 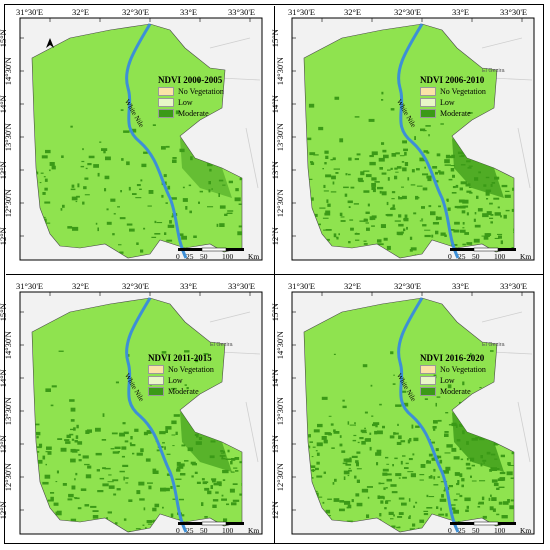 What do you see at coordinates (81, 12) in the screenshot?
I see `longitude-label: 32°E` at bounding box center [81, 12].